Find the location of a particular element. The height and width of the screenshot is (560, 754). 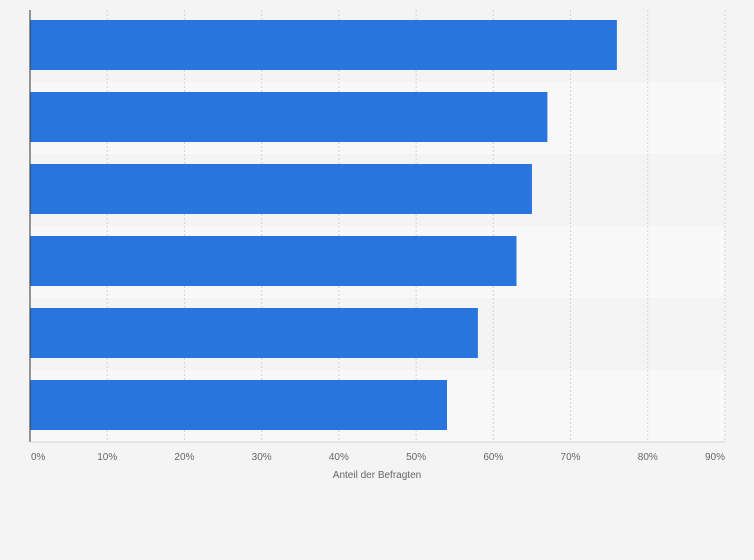

x-tick-label: 20% is located at coordinates (184, 457).